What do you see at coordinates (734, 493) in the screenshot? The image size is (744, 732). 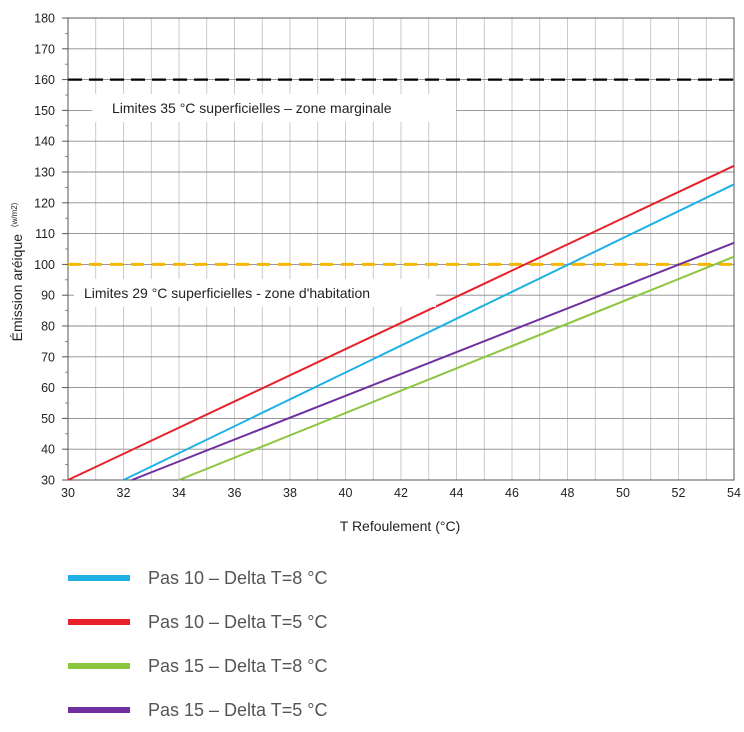 I see `x-tick-label: 54` at bounding box center [734, 493].